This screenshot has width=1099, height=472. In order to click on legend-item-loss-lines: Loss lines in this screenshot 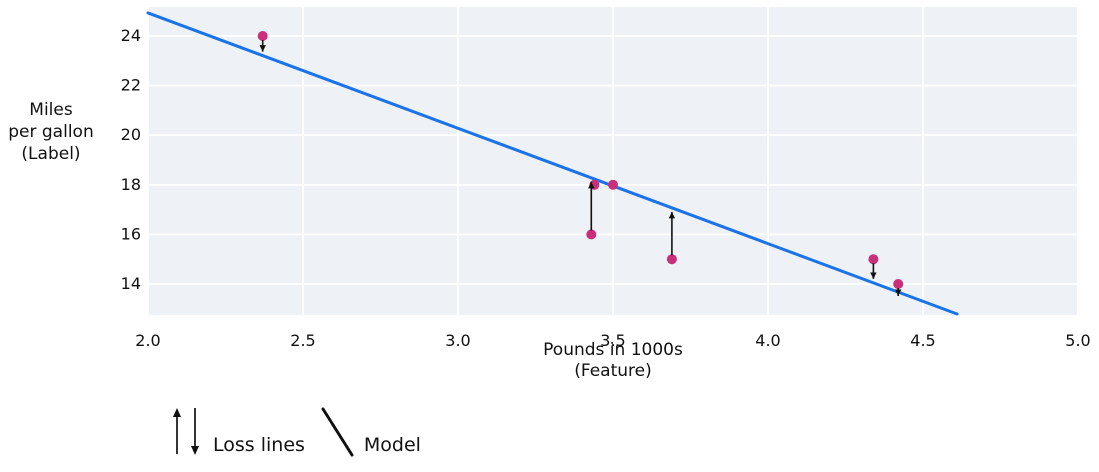, I will do `click(233, 432)`.